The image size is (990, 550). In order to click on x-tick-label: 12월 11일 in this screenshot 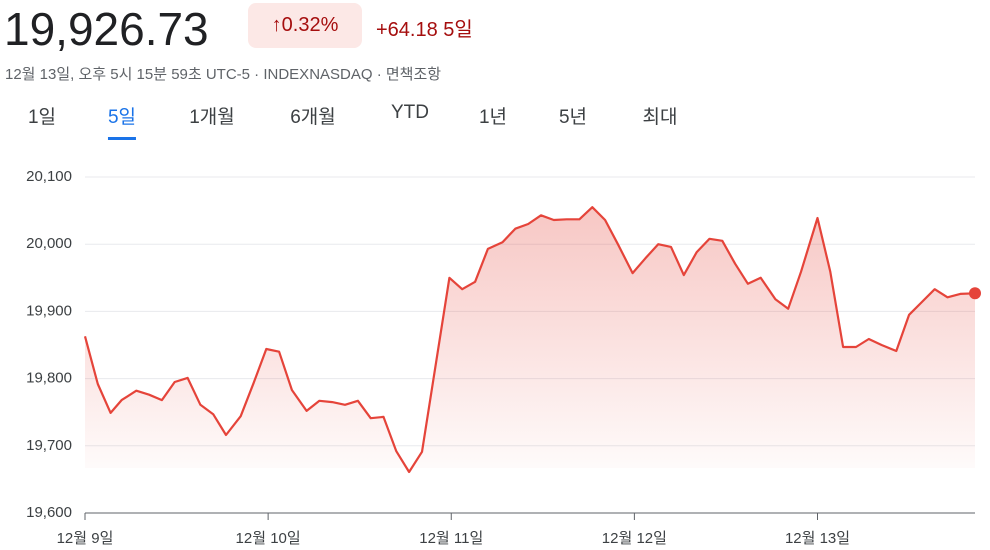, I will do `click(451, 538)`.